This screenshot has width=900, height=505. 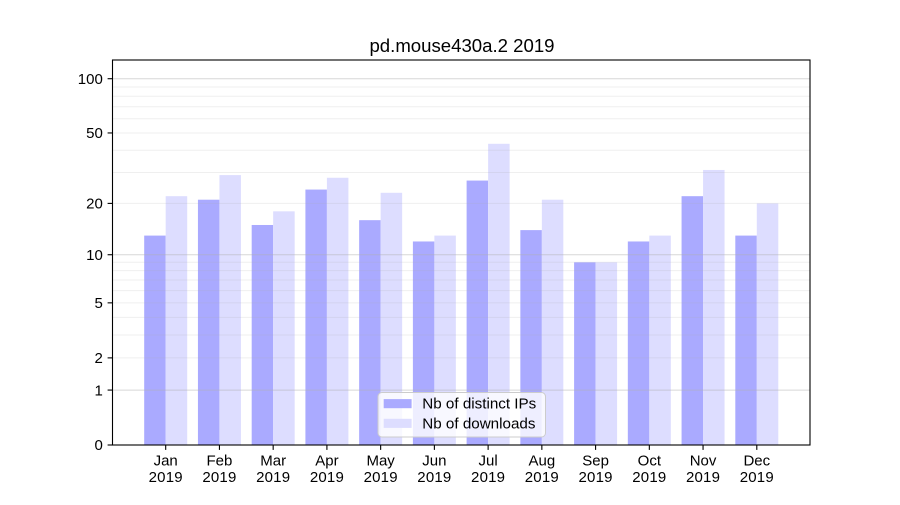 What do you see at coordinates (380, 460) in the screenshot?
I see `svg-text: May` at bounding box center [380, 460].